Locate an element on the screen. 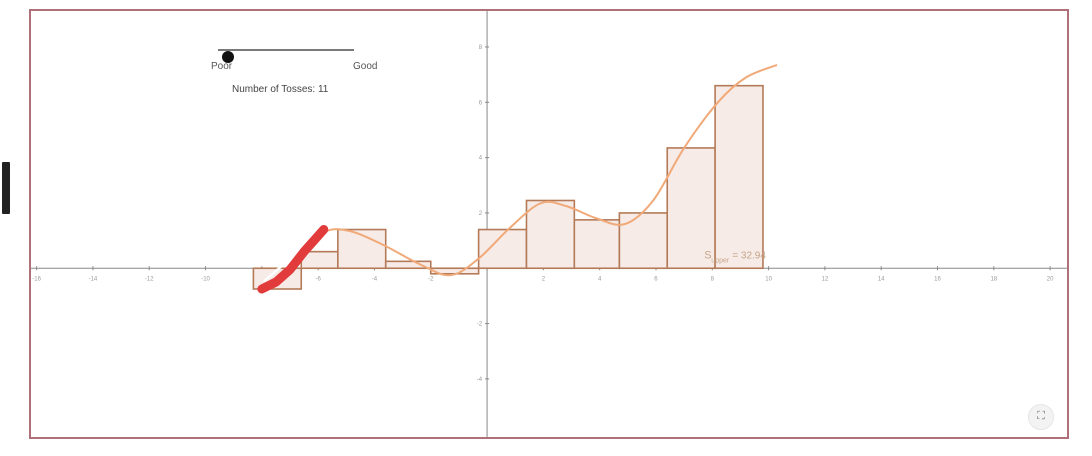  area-label-value: = 32.94 is located at coordinates (749, 256).